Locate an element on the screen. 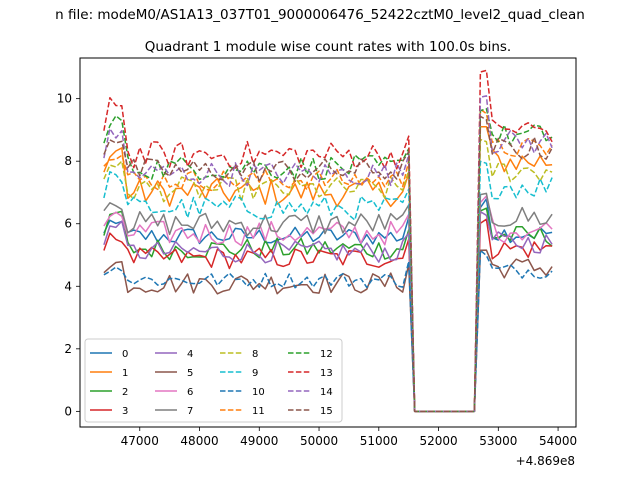 The width and height of the screenshot is (640, 480). legend-item-14: 14 is located at coordinates (310, 392).